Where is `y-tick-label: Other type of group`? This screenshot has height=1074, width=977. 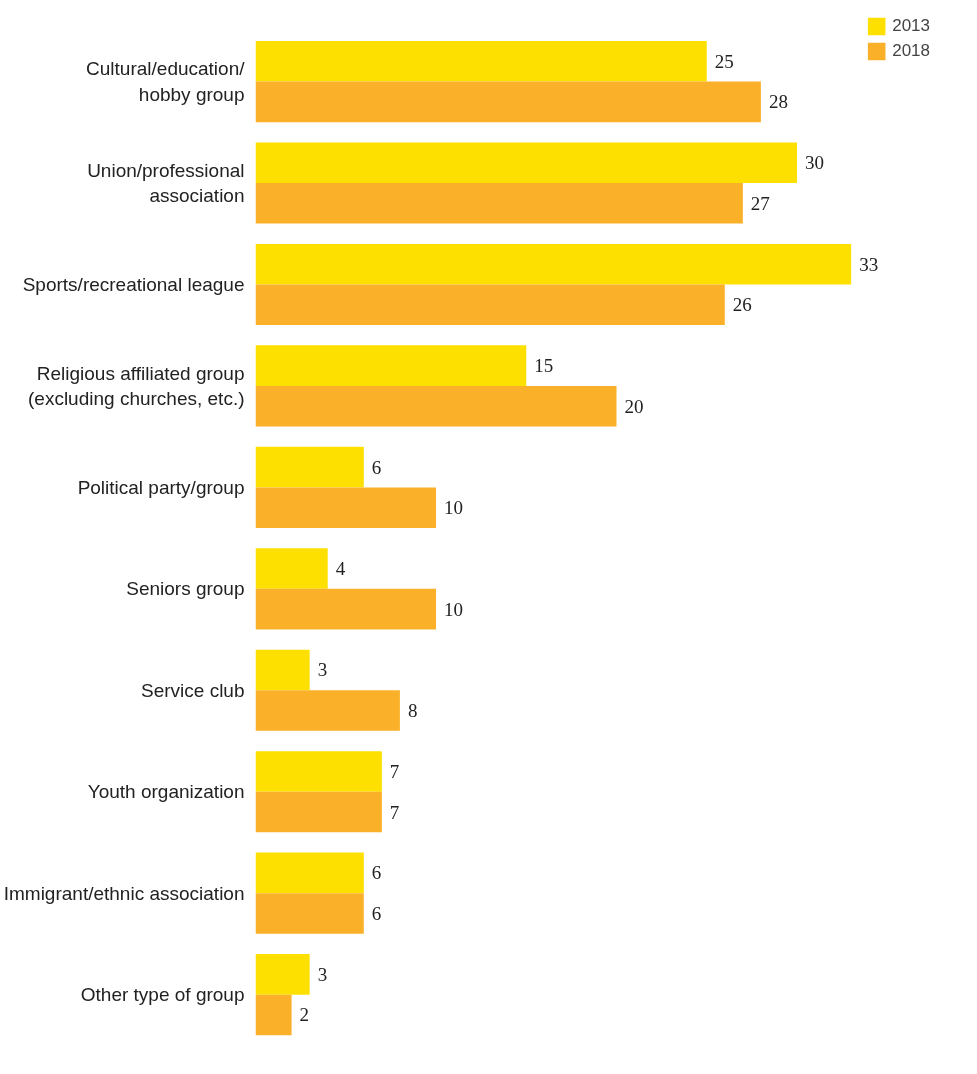 y-tick-label: Other type of group is located at coordinates (162, 995).